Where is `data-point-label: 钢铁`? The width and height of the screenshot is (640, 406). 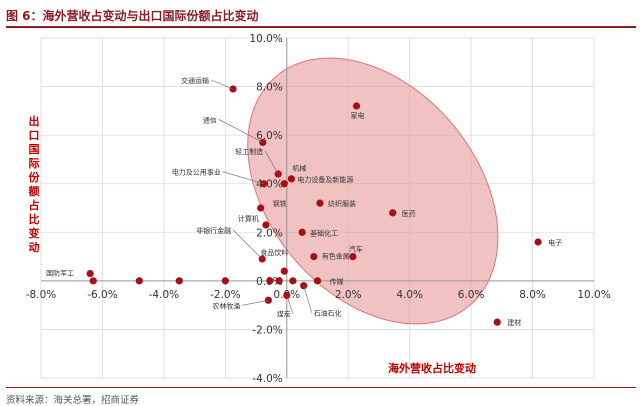
data-point-label: 钢铁 is located at coordinates (280, 203).